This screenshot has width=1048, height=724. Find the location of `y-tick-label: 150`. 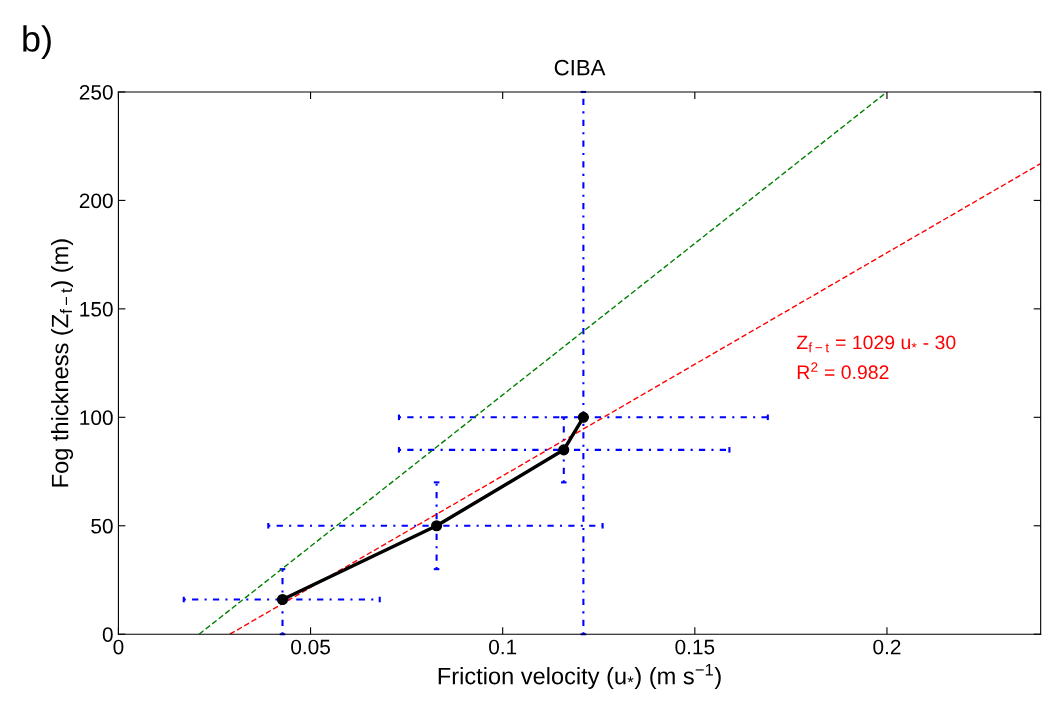

y-tick-label: 150 is located at coordinates (96, 309).